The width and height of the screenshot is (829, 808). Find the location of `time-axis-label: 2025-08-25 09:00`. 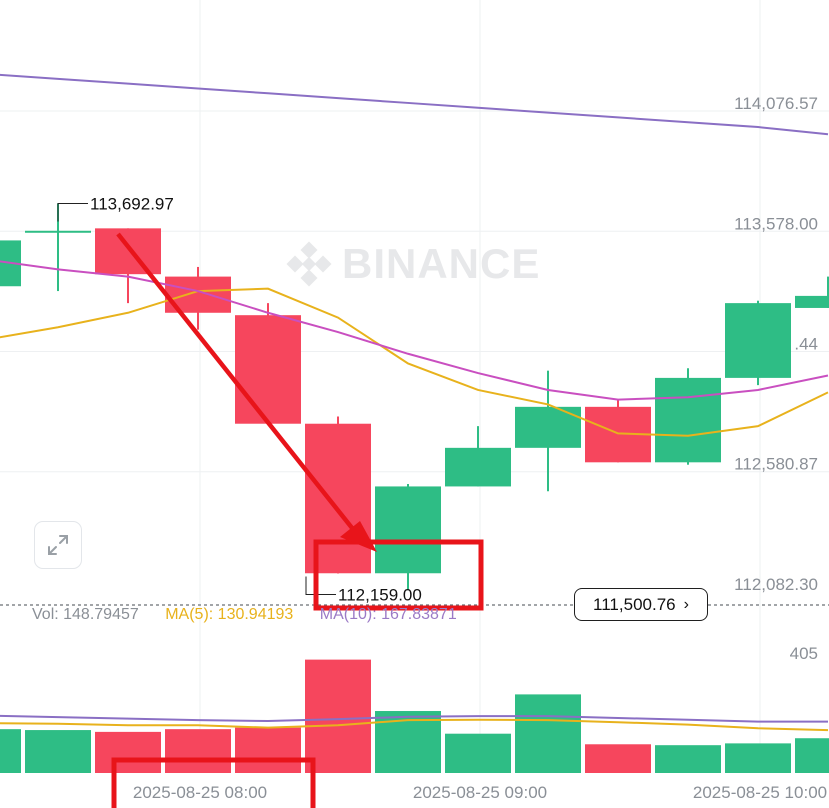

time-axis-label: 2025-08-25 09:00 is located at coordinates (480, 792).